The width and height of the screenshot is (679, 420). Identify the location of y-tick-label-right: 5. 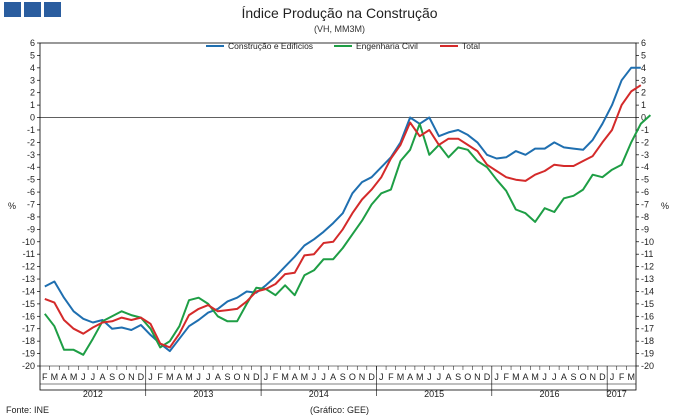
(643, 55).